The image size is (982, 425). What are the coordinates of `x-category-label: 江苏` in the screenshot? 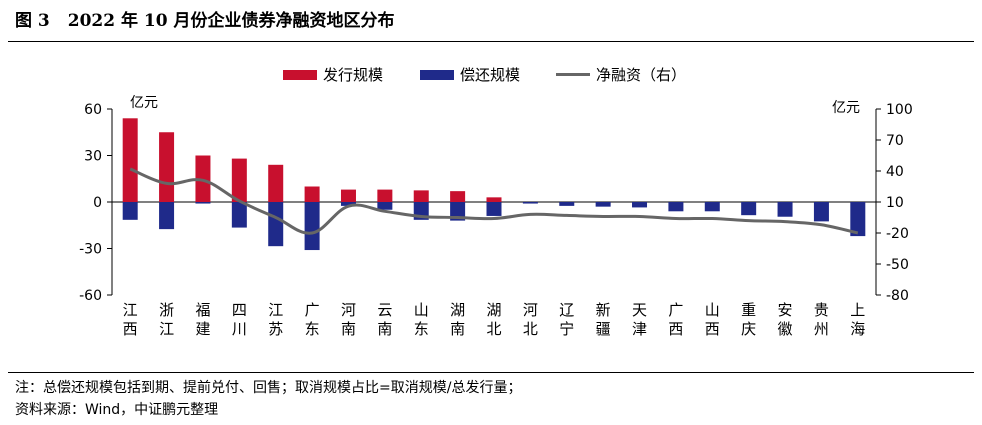 It's located at (275, 319).